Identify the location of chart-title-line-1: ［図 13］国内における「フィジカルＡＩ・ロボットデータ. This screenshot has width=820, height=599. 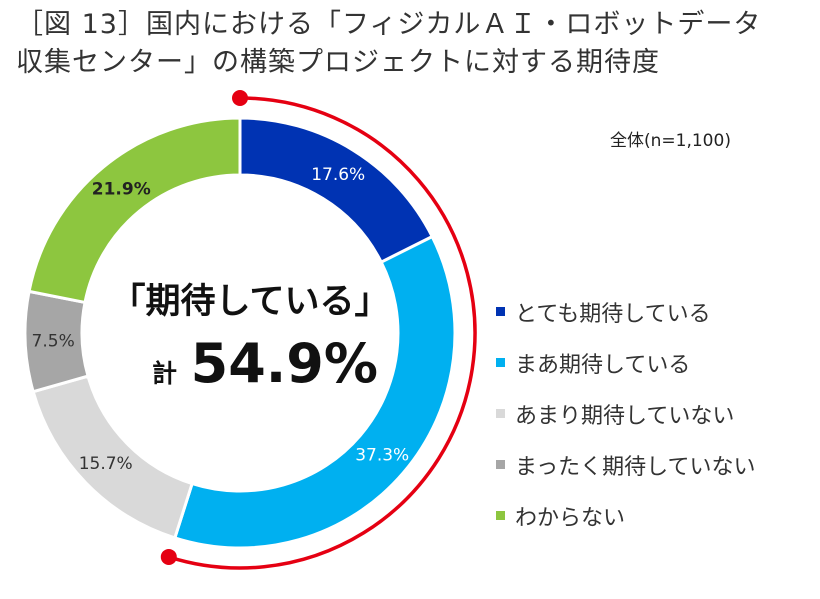
(389, 24).